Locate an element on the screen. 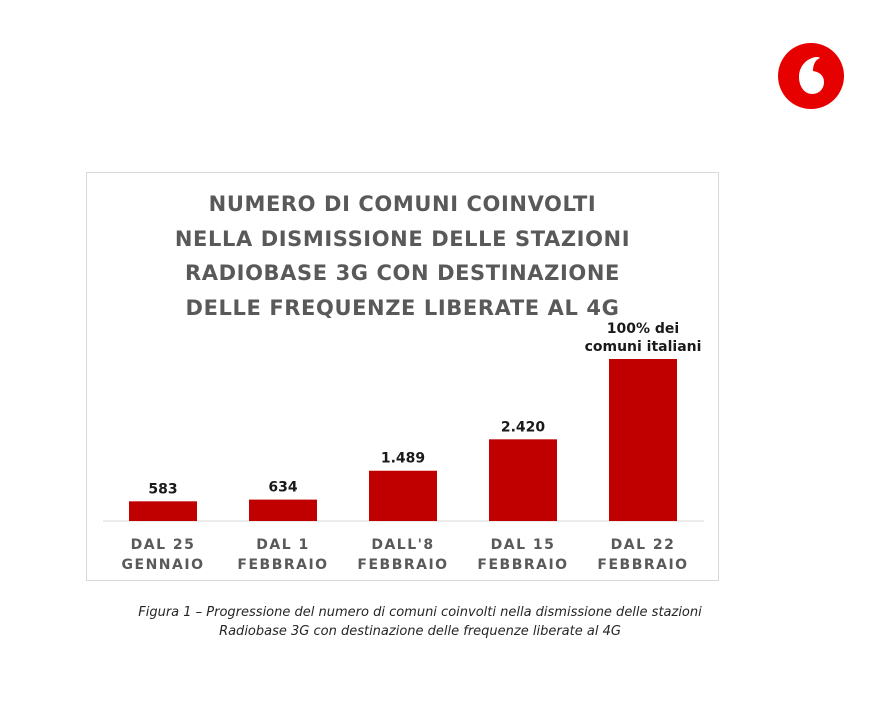 The image size is (884, 701). category-label-1-line-1: DAL 25 is located at coordinates (163, 545).